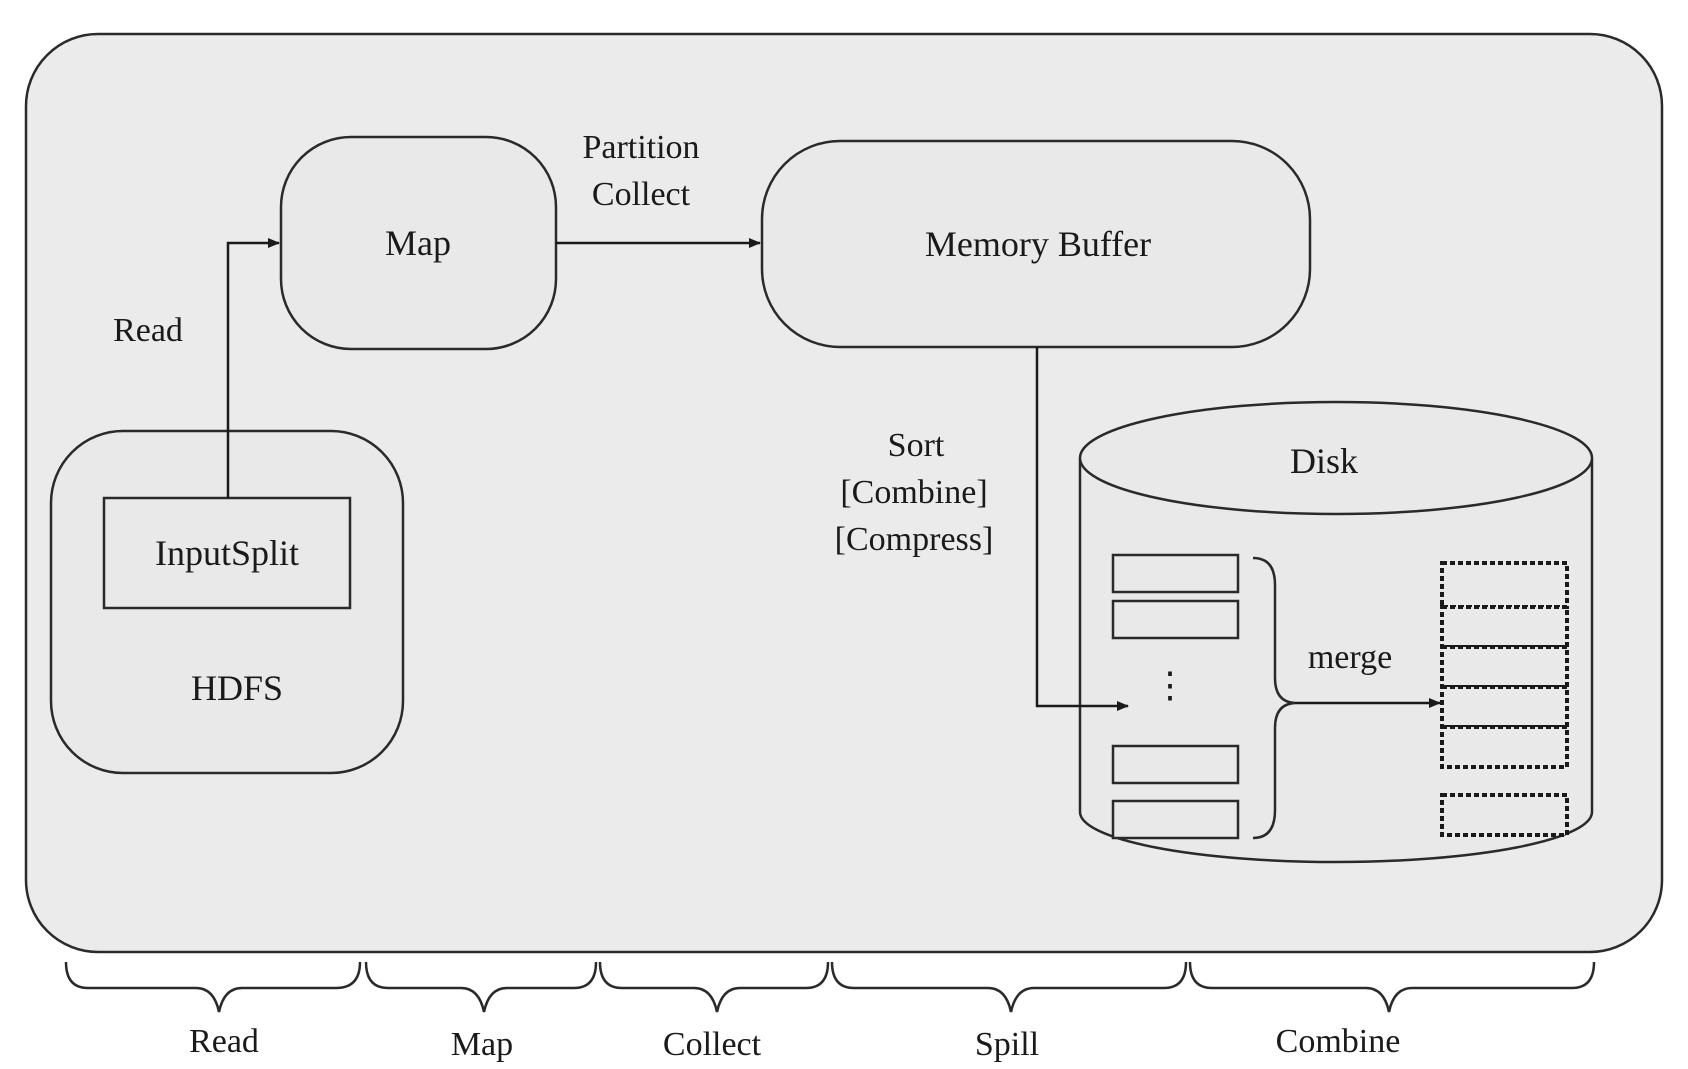  Describe the element at coordinates (1324, 461) in the screenshot. I see `disk-label: Disk` at that location.